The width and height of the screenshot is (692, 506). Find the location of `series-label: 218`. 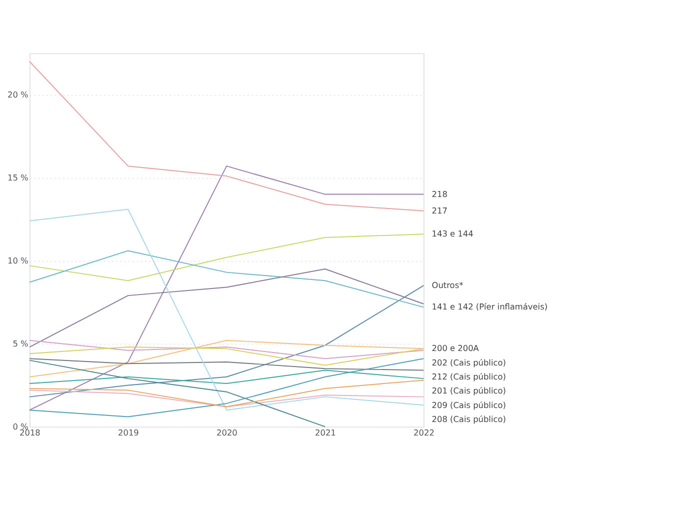

series-label: 218 is located at coordinates (440, 193).